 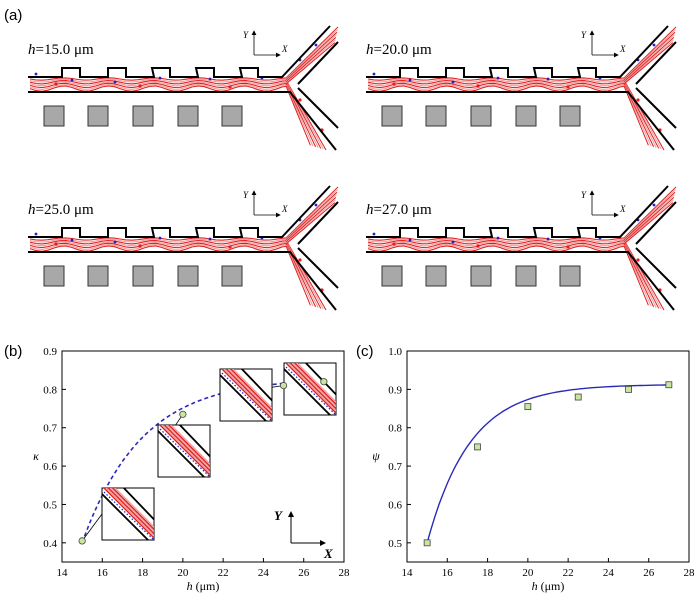 I want to click on y-tick-label: 0.5, so click(x=50, y=505).